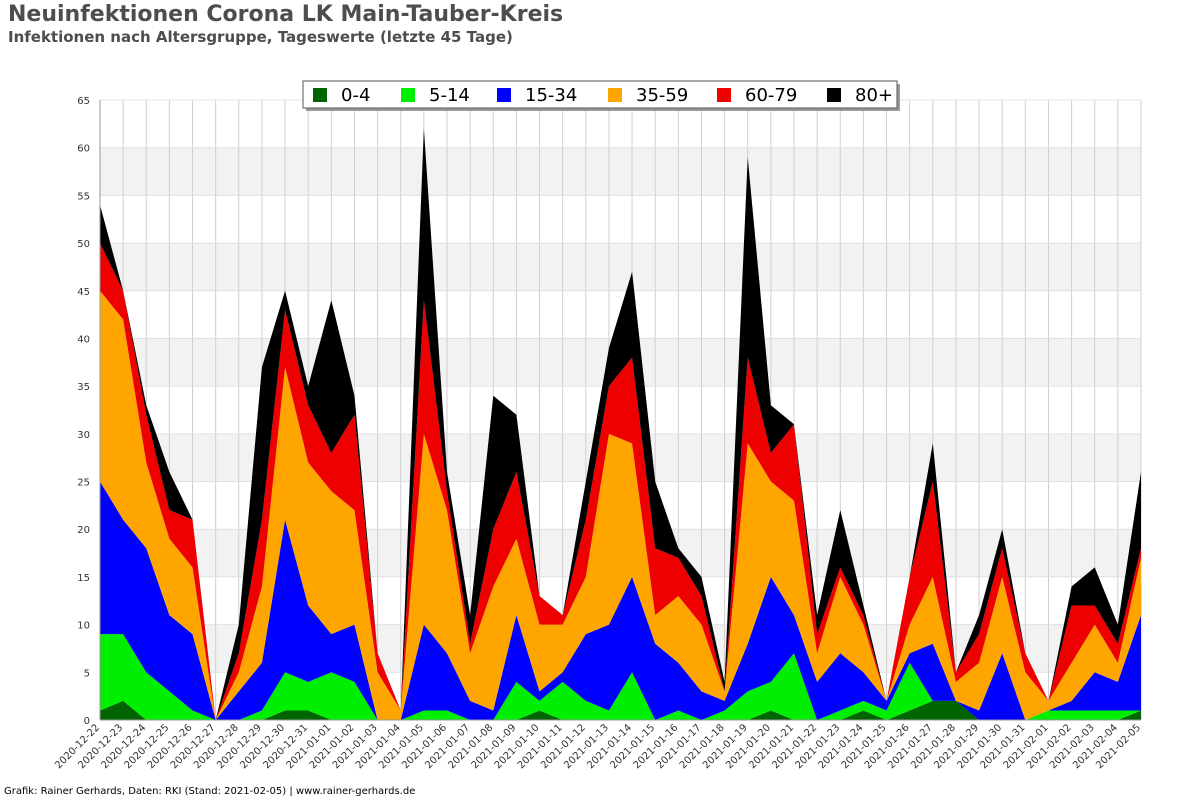  I want to click on y-tick-label: 55, so click(83, 196).